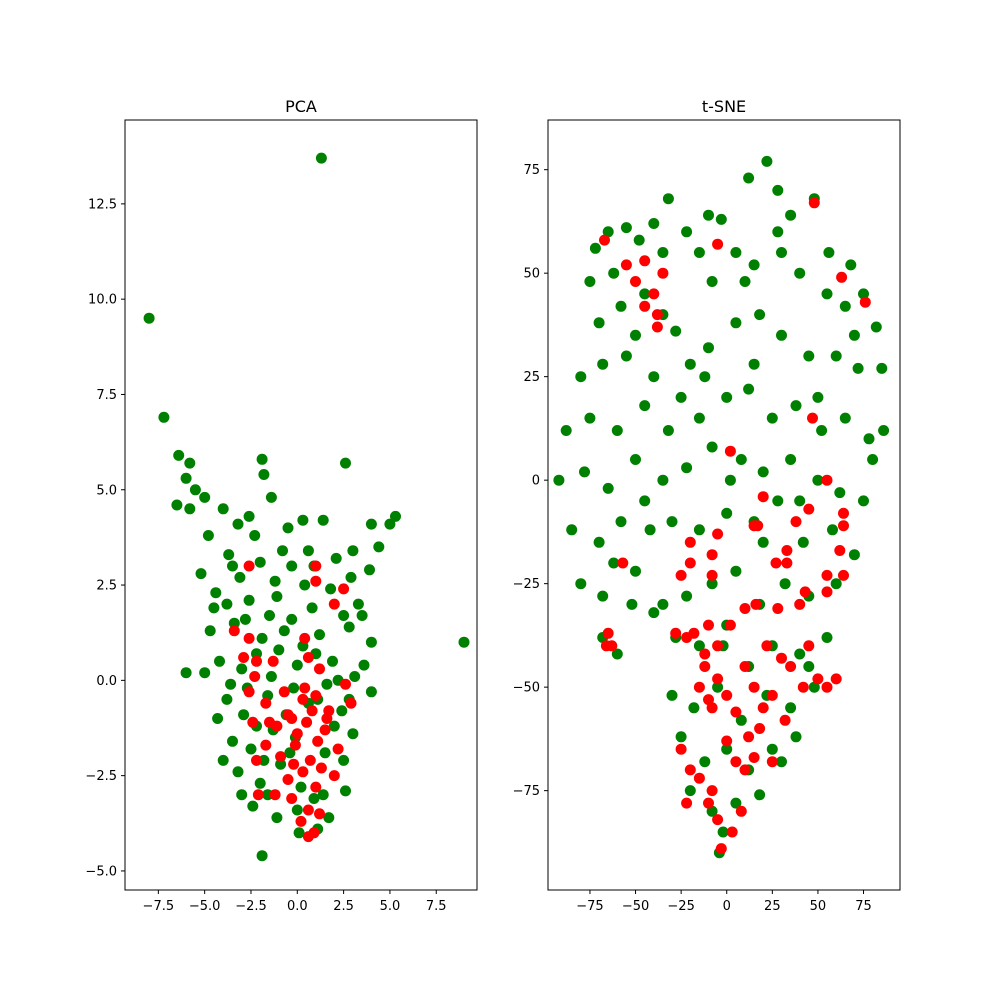 The image size is (1000, 1000). What do you see at coordinates (205, 906) in the screenshot?
I see `pca-x-tick-label: −5.0` at bounding box center [205, 906].